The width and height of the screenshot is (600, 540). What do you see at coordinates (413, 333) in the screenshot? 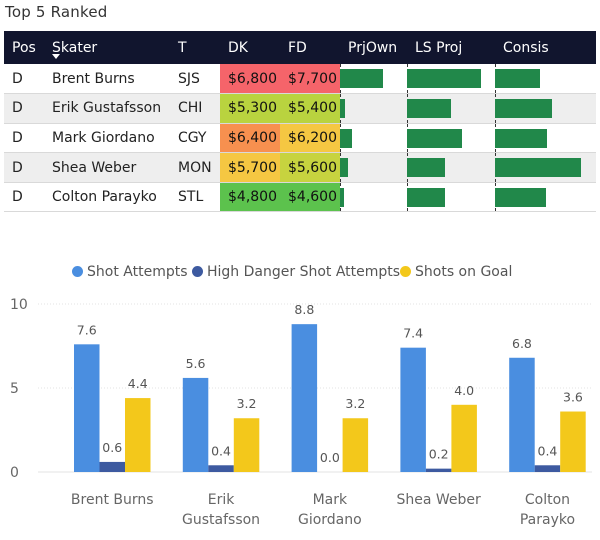
I see `data-label: 7.4` at bounding box center [413, 333].